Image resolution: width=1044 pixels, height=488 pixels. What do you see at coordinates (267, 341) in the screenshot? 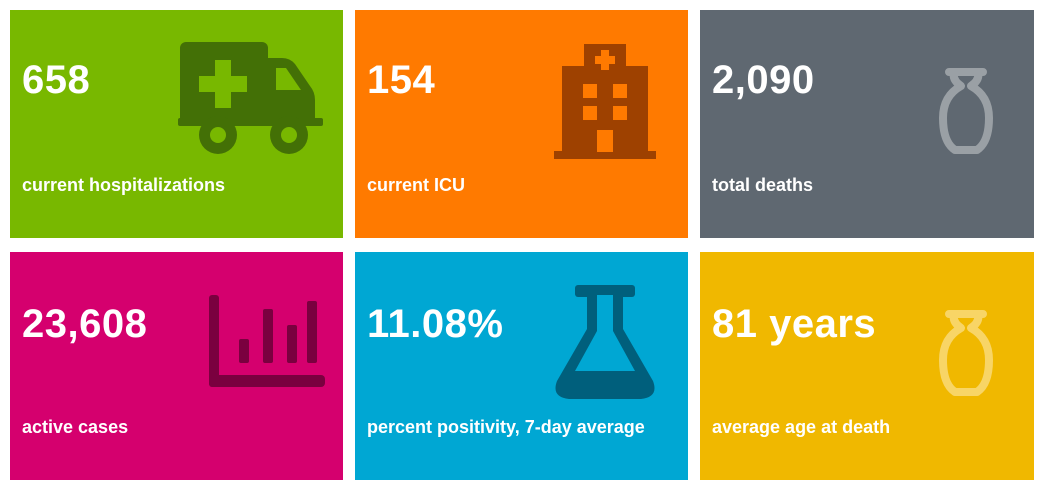
I see `bar-chart-icon` at bounding box center [267, 341].